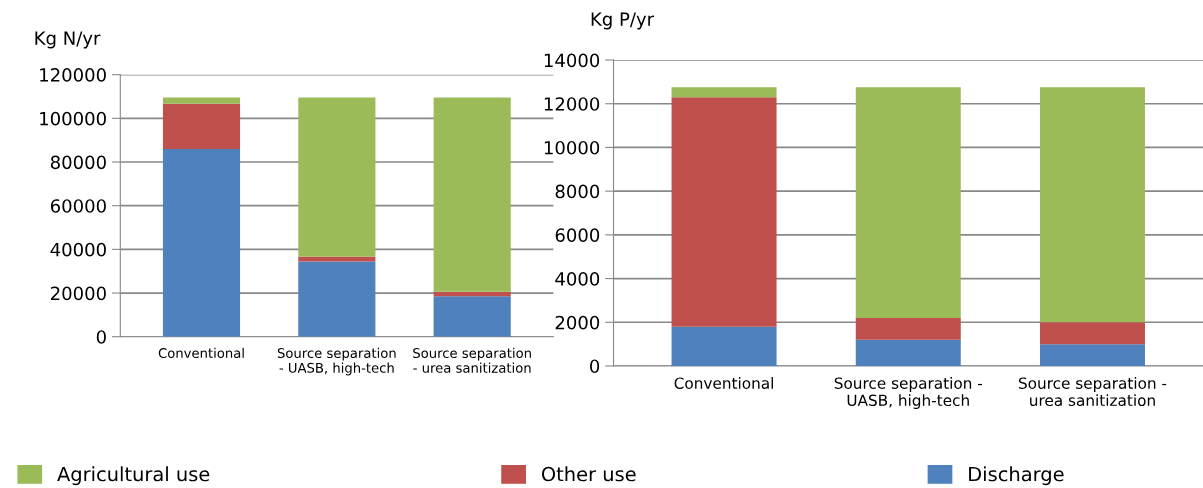 This screenshot has height=488, width=1203. I want to click on y-tick-label: 8000, so click(577, 191).